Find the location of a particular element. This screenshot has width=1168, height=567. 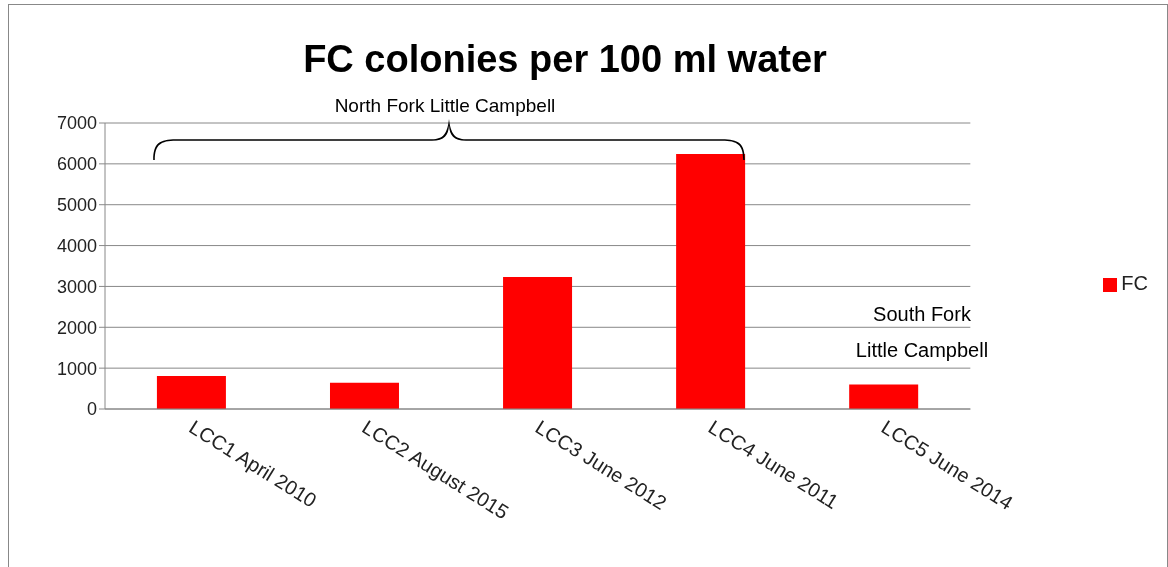

y-tick-label: 3000 is located at coordinates (76, 286).